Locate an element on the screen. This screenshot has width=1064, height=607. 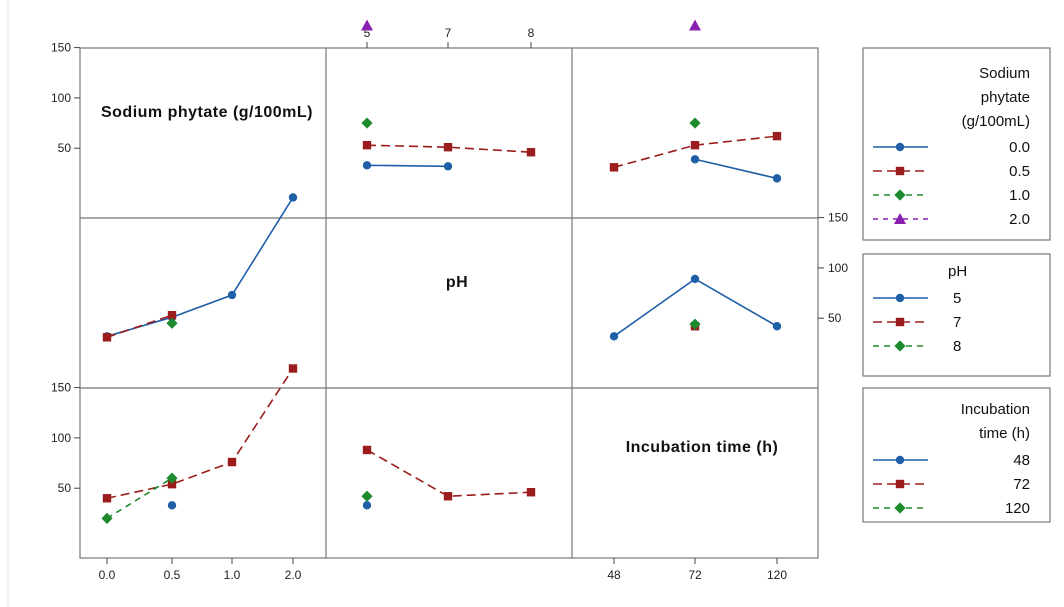
legend-label: 0.0 is located at coordinates (1019, 147).